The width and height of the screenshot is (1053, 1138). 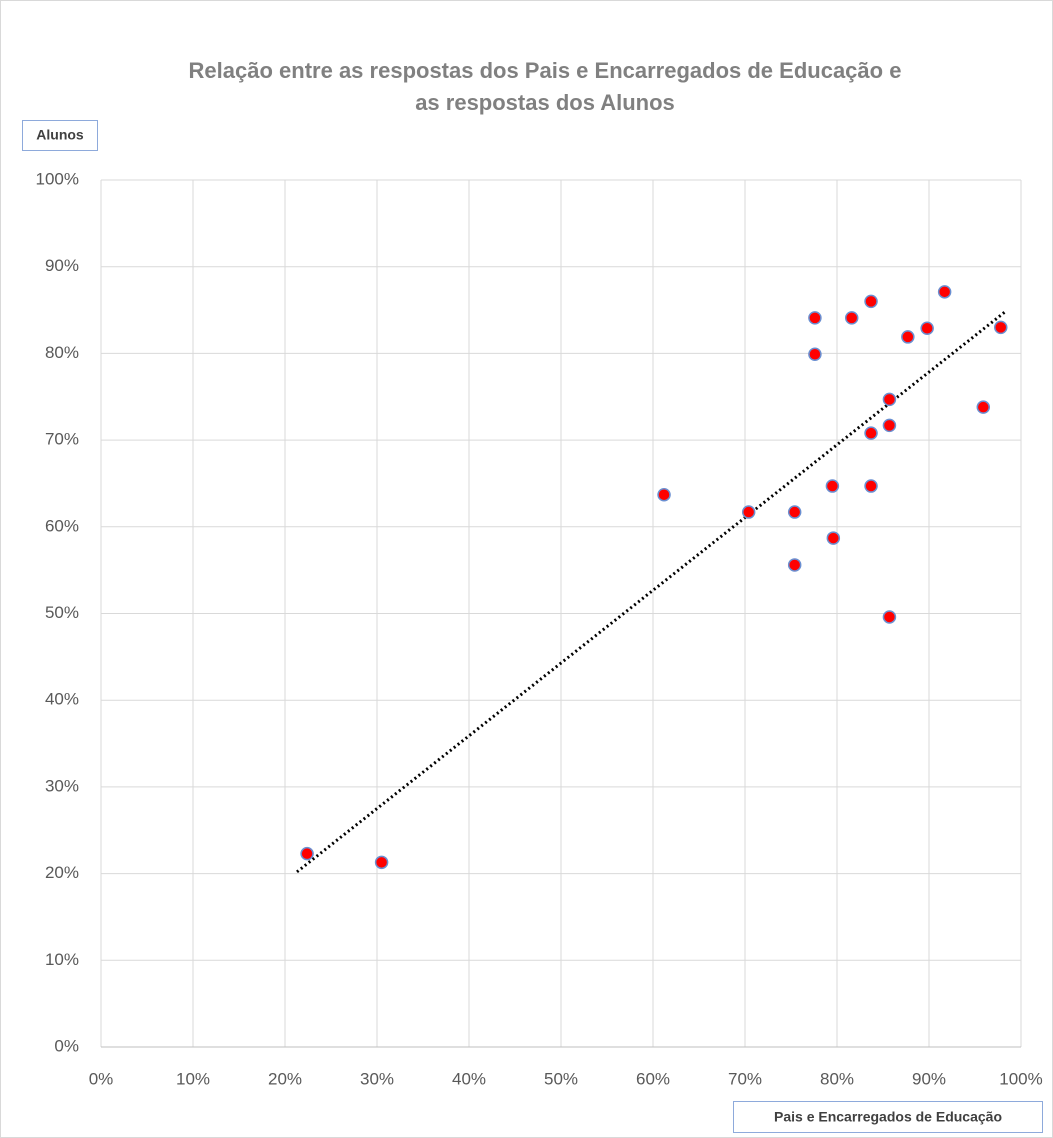 I want to click on y-axis-title: Alunos, so click(x=60, y=135).